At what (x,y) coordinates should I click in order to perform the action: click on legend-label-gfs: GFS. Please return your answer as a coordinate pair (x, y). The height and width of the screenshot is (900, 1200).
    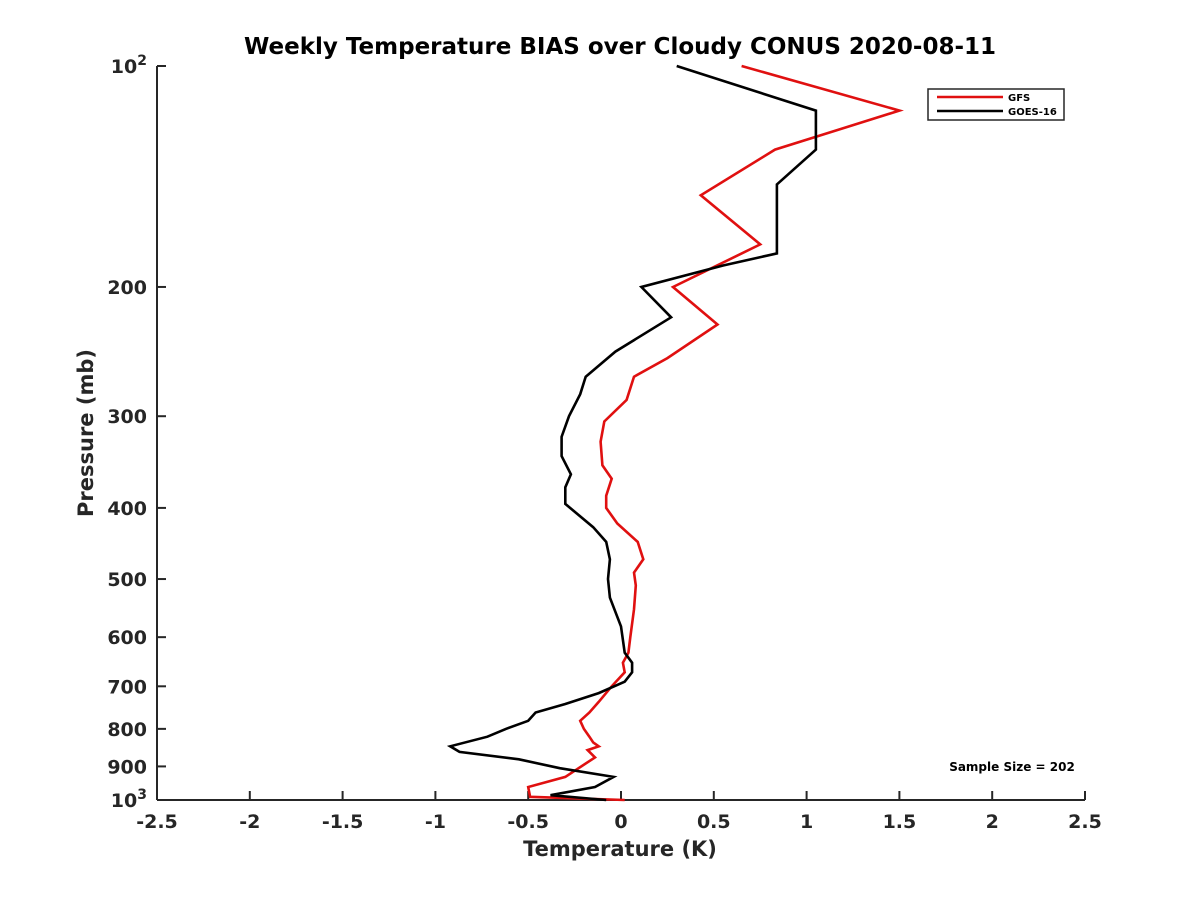
    Looking at the image, I should click on (1019, 98).